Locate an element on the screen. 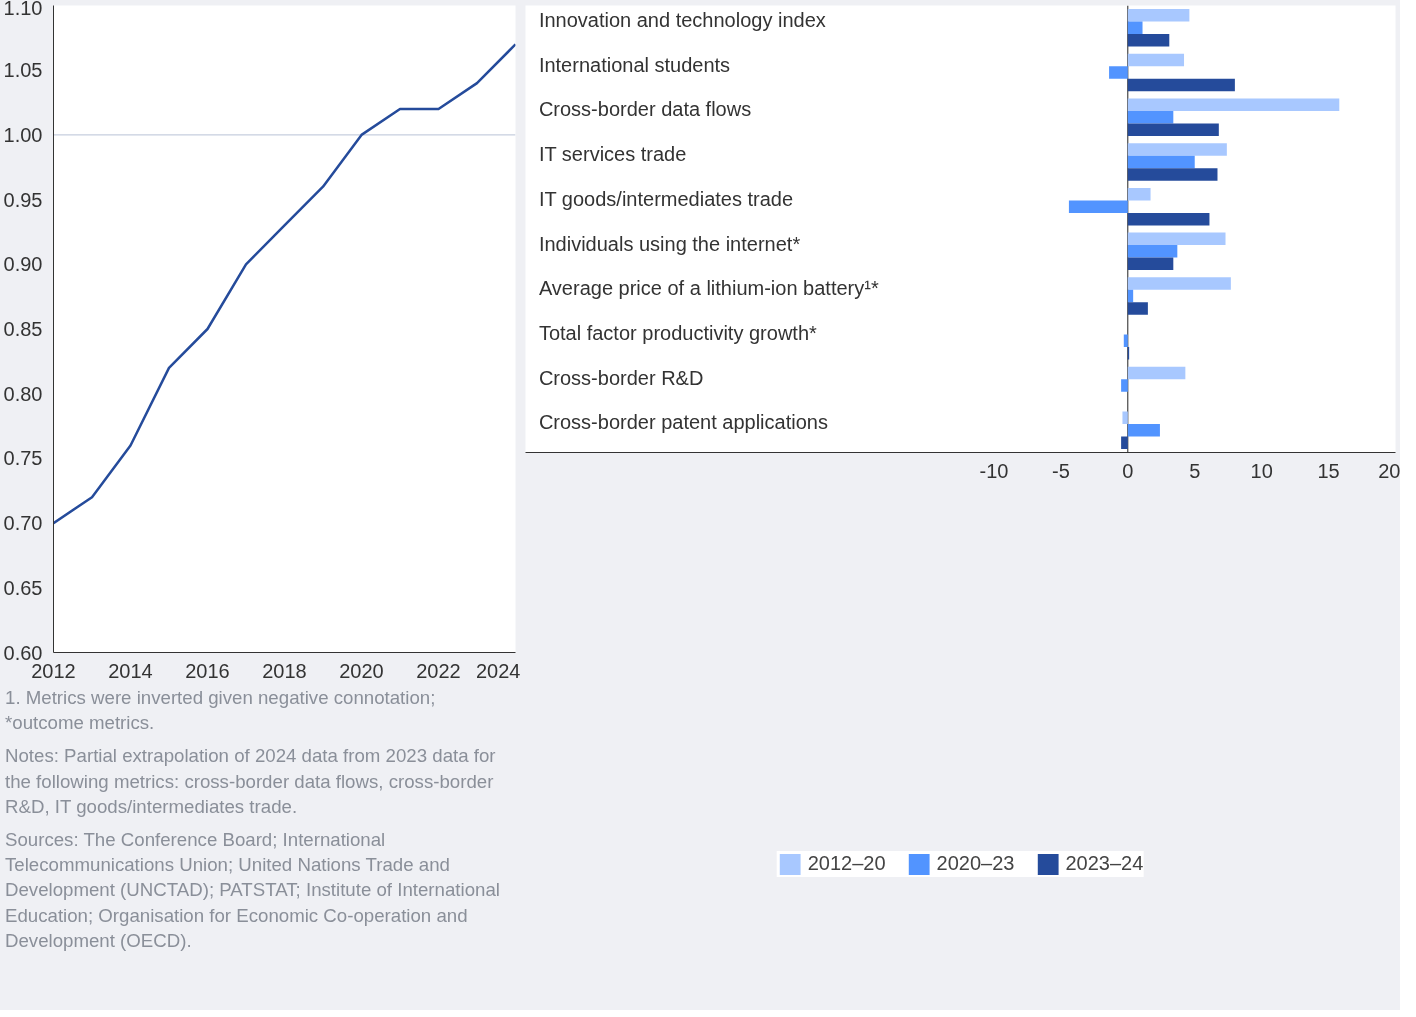 Image resolution: width=1416 pixels, height=1017 pixels. legend-label: 2023–24 is located at coordinates (1104, 863).